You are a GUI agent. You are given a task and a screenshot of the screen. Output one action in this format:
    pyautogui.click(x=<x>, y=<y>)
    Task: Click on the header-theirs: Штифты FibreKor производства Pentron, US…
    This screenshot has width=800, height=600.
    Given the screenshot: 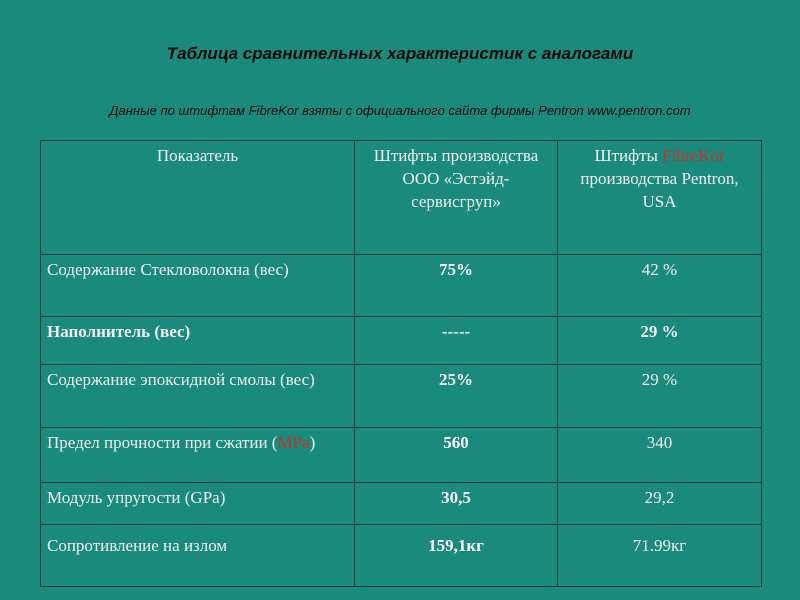 What is the action you would take?
    pyautogui.click(x=659, y=197)
    